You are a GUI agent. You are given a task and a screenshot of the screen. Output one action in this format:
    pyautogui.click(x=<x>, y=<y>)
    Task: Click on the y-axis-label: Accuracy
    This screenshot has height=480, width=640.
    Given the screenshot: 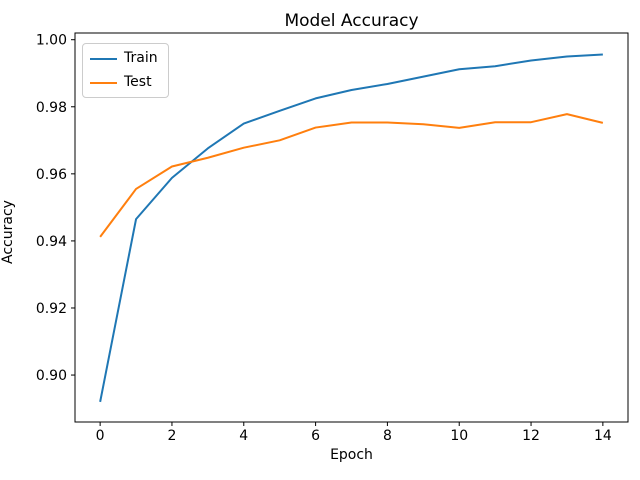 What is the action you would take?
    pyautogui.click(x=8, y=232)
    